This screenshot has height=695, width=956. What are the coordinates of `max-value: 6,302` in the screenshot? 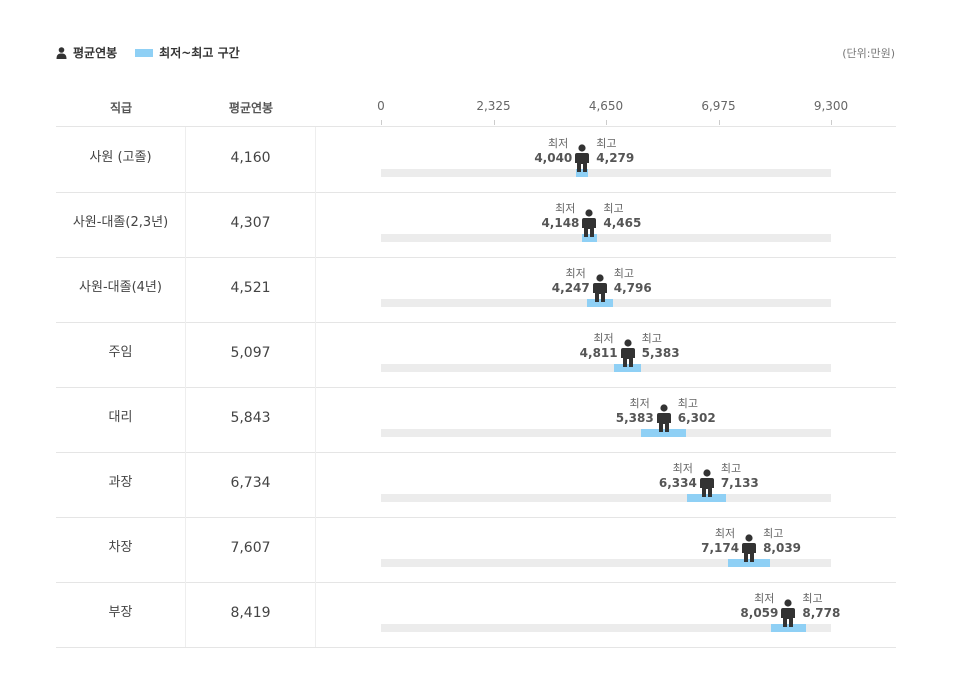 It's located at (696, 418).